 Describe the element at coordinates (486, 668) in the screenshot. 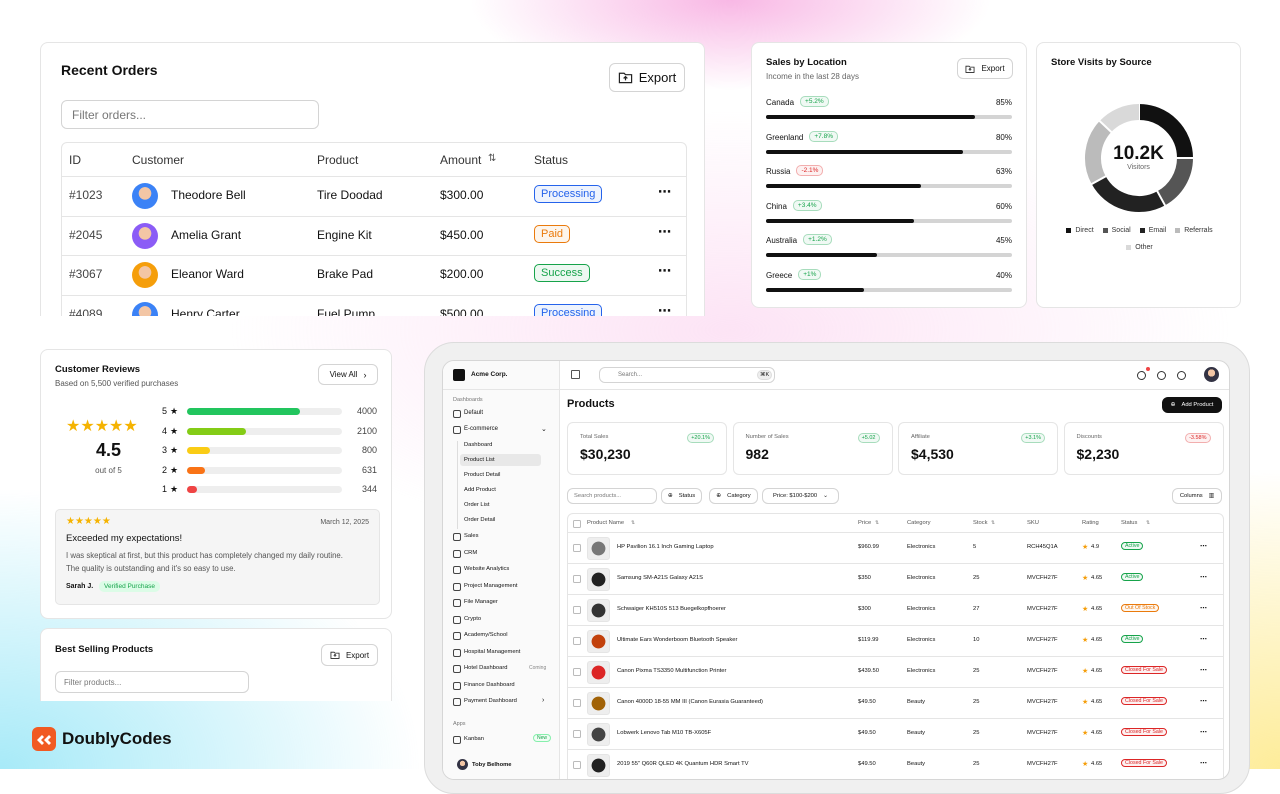

I see `sidebar-item: Hotel Dashboard` at that location.